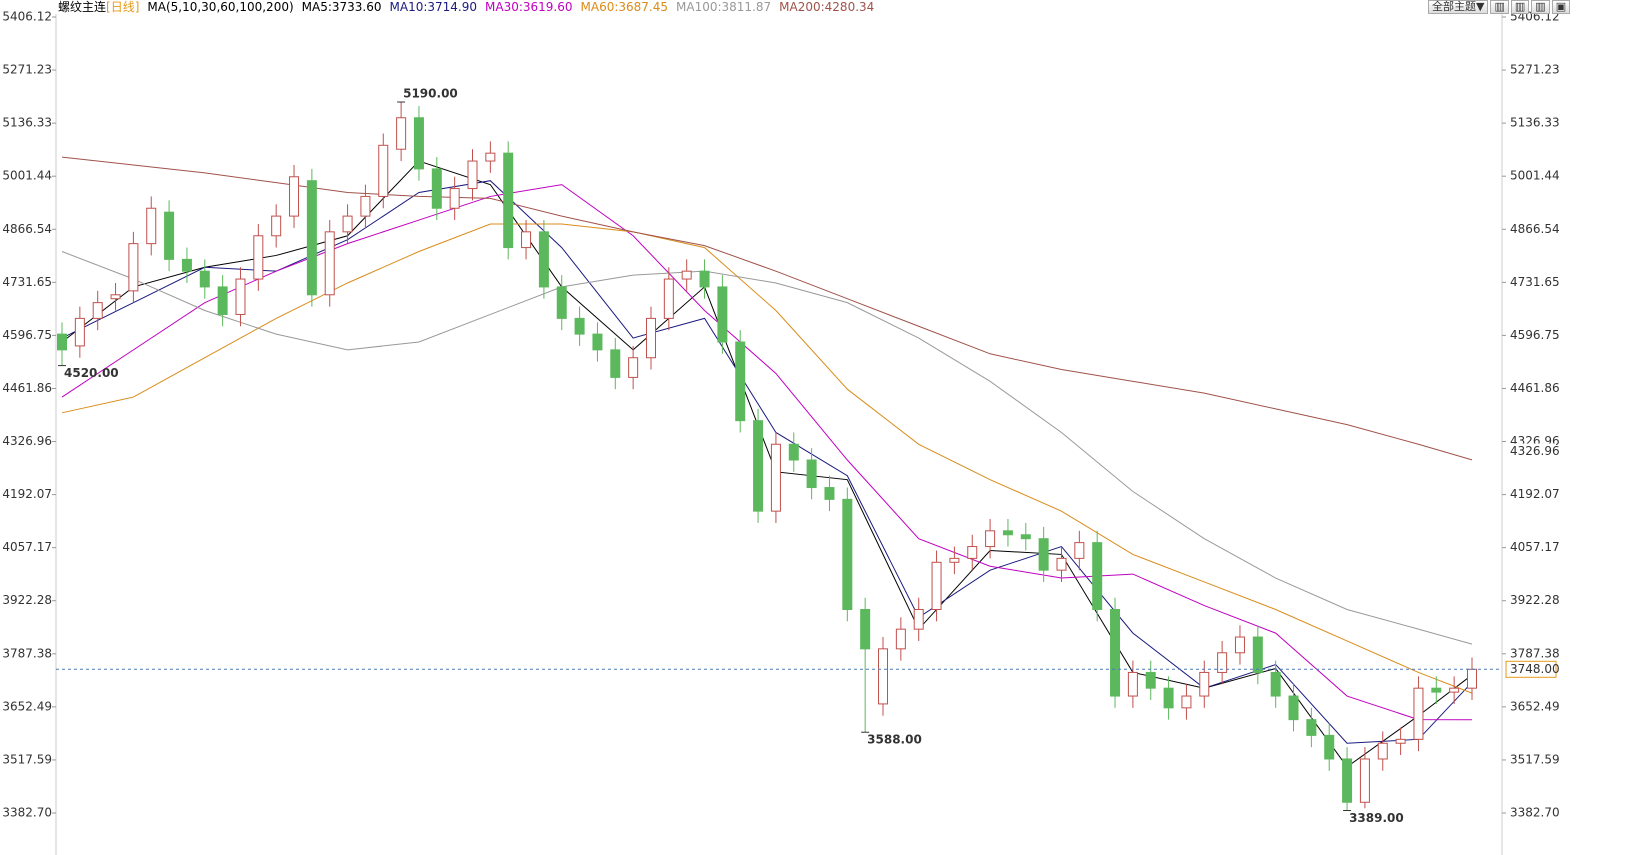 Image resolution: width=1626 pixels, height=855 pixels. Describe the element at coordinates (1535, 123) in the screenshot. I see `y-tick-label: 5136.33` at that location.